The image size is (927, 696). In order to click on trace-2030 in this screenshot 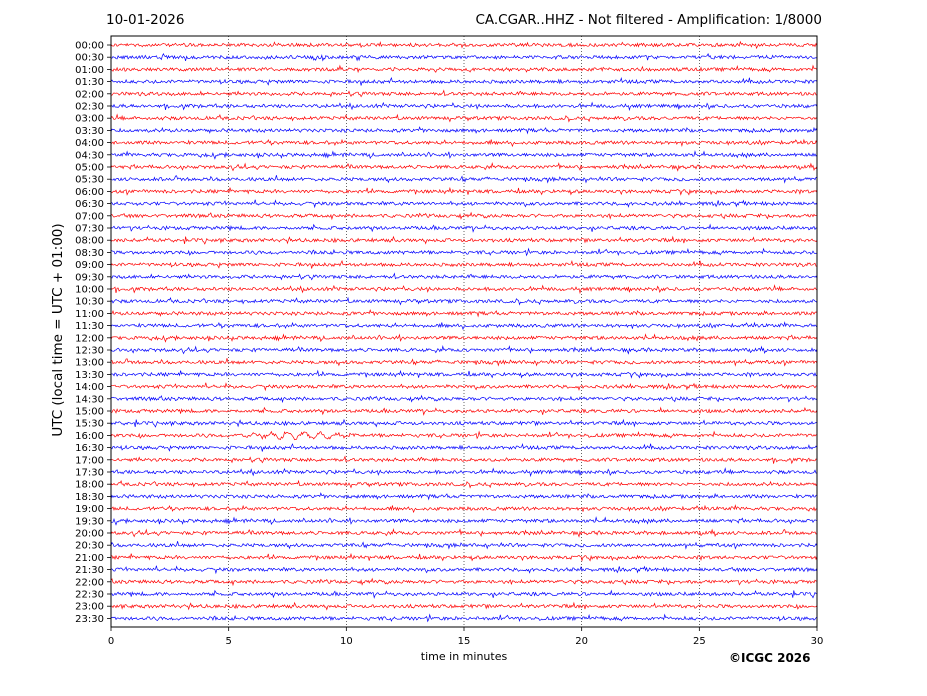, I will do `click(464, 545)`.